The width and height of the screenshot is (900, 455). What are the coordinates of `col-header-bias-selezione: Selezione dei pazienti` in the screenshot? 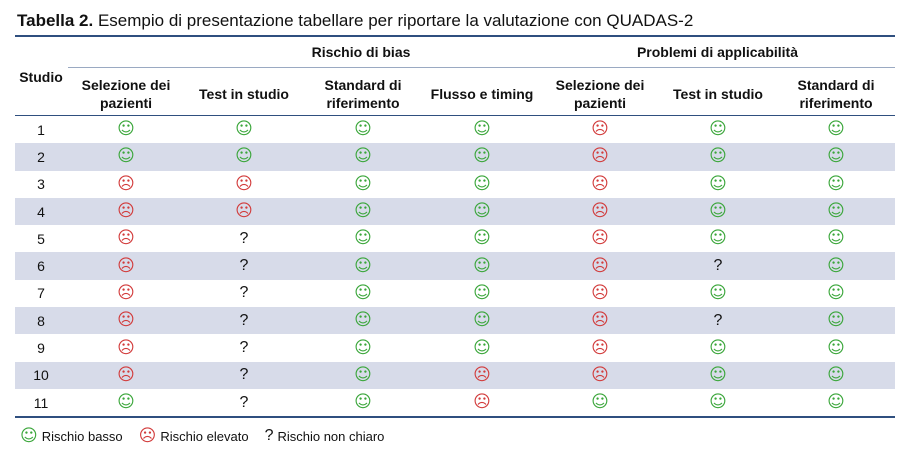 It's located at (126, 94).